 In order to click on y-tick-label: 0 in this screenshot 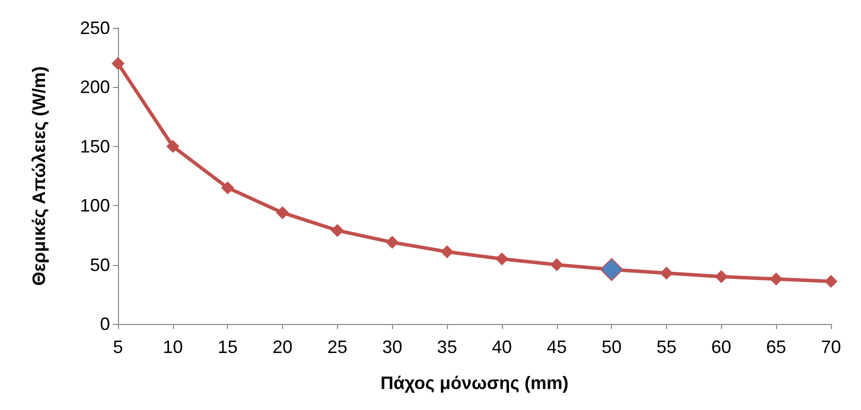, I will do `click(105, 324)`.